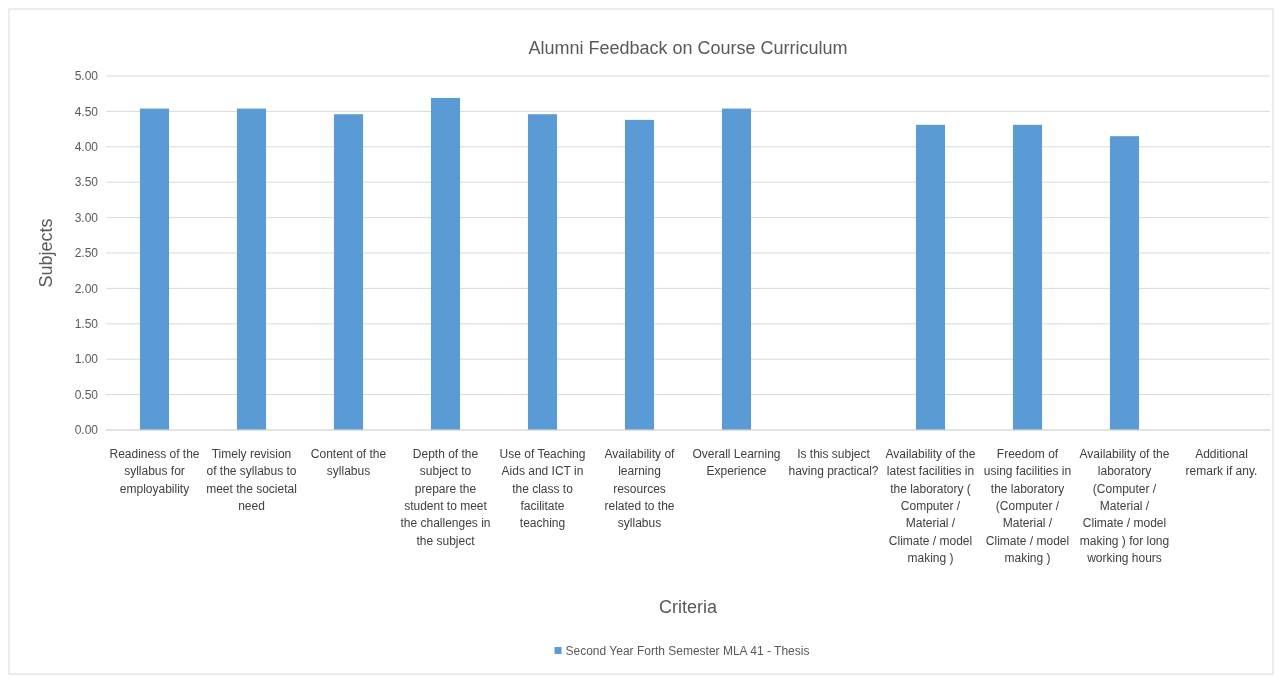  Describe the element at coordinates (348, 463) in the screenshot. I see `x-tick-label: Content of the syllabus` at that location.